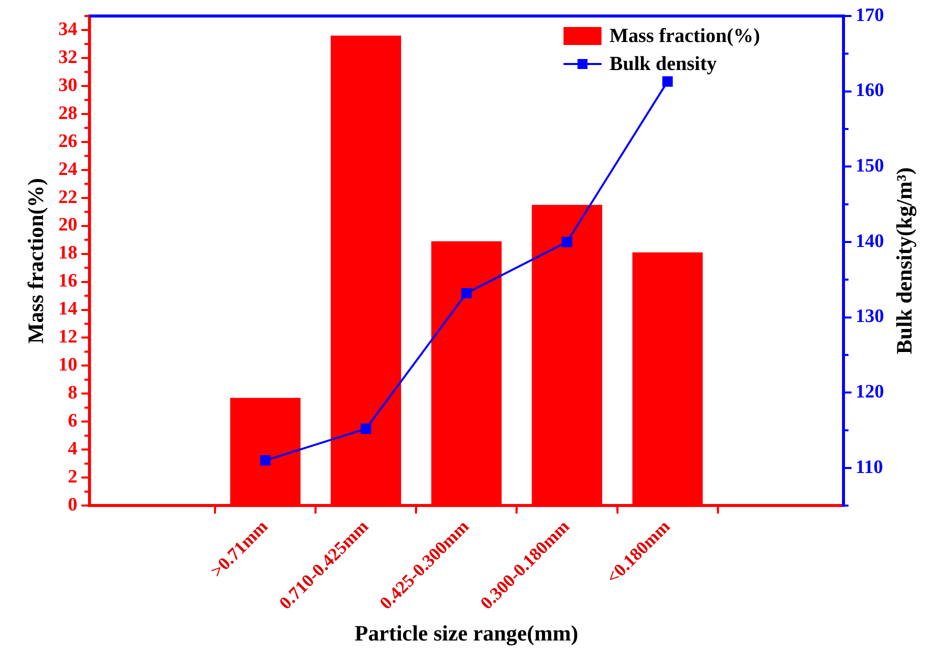 This screenshot has width=928, height=658. What do you see at coordinates (73, 449) in the screenshot?
I see `y-tick-label: 4` at bounding box center [73, 449].